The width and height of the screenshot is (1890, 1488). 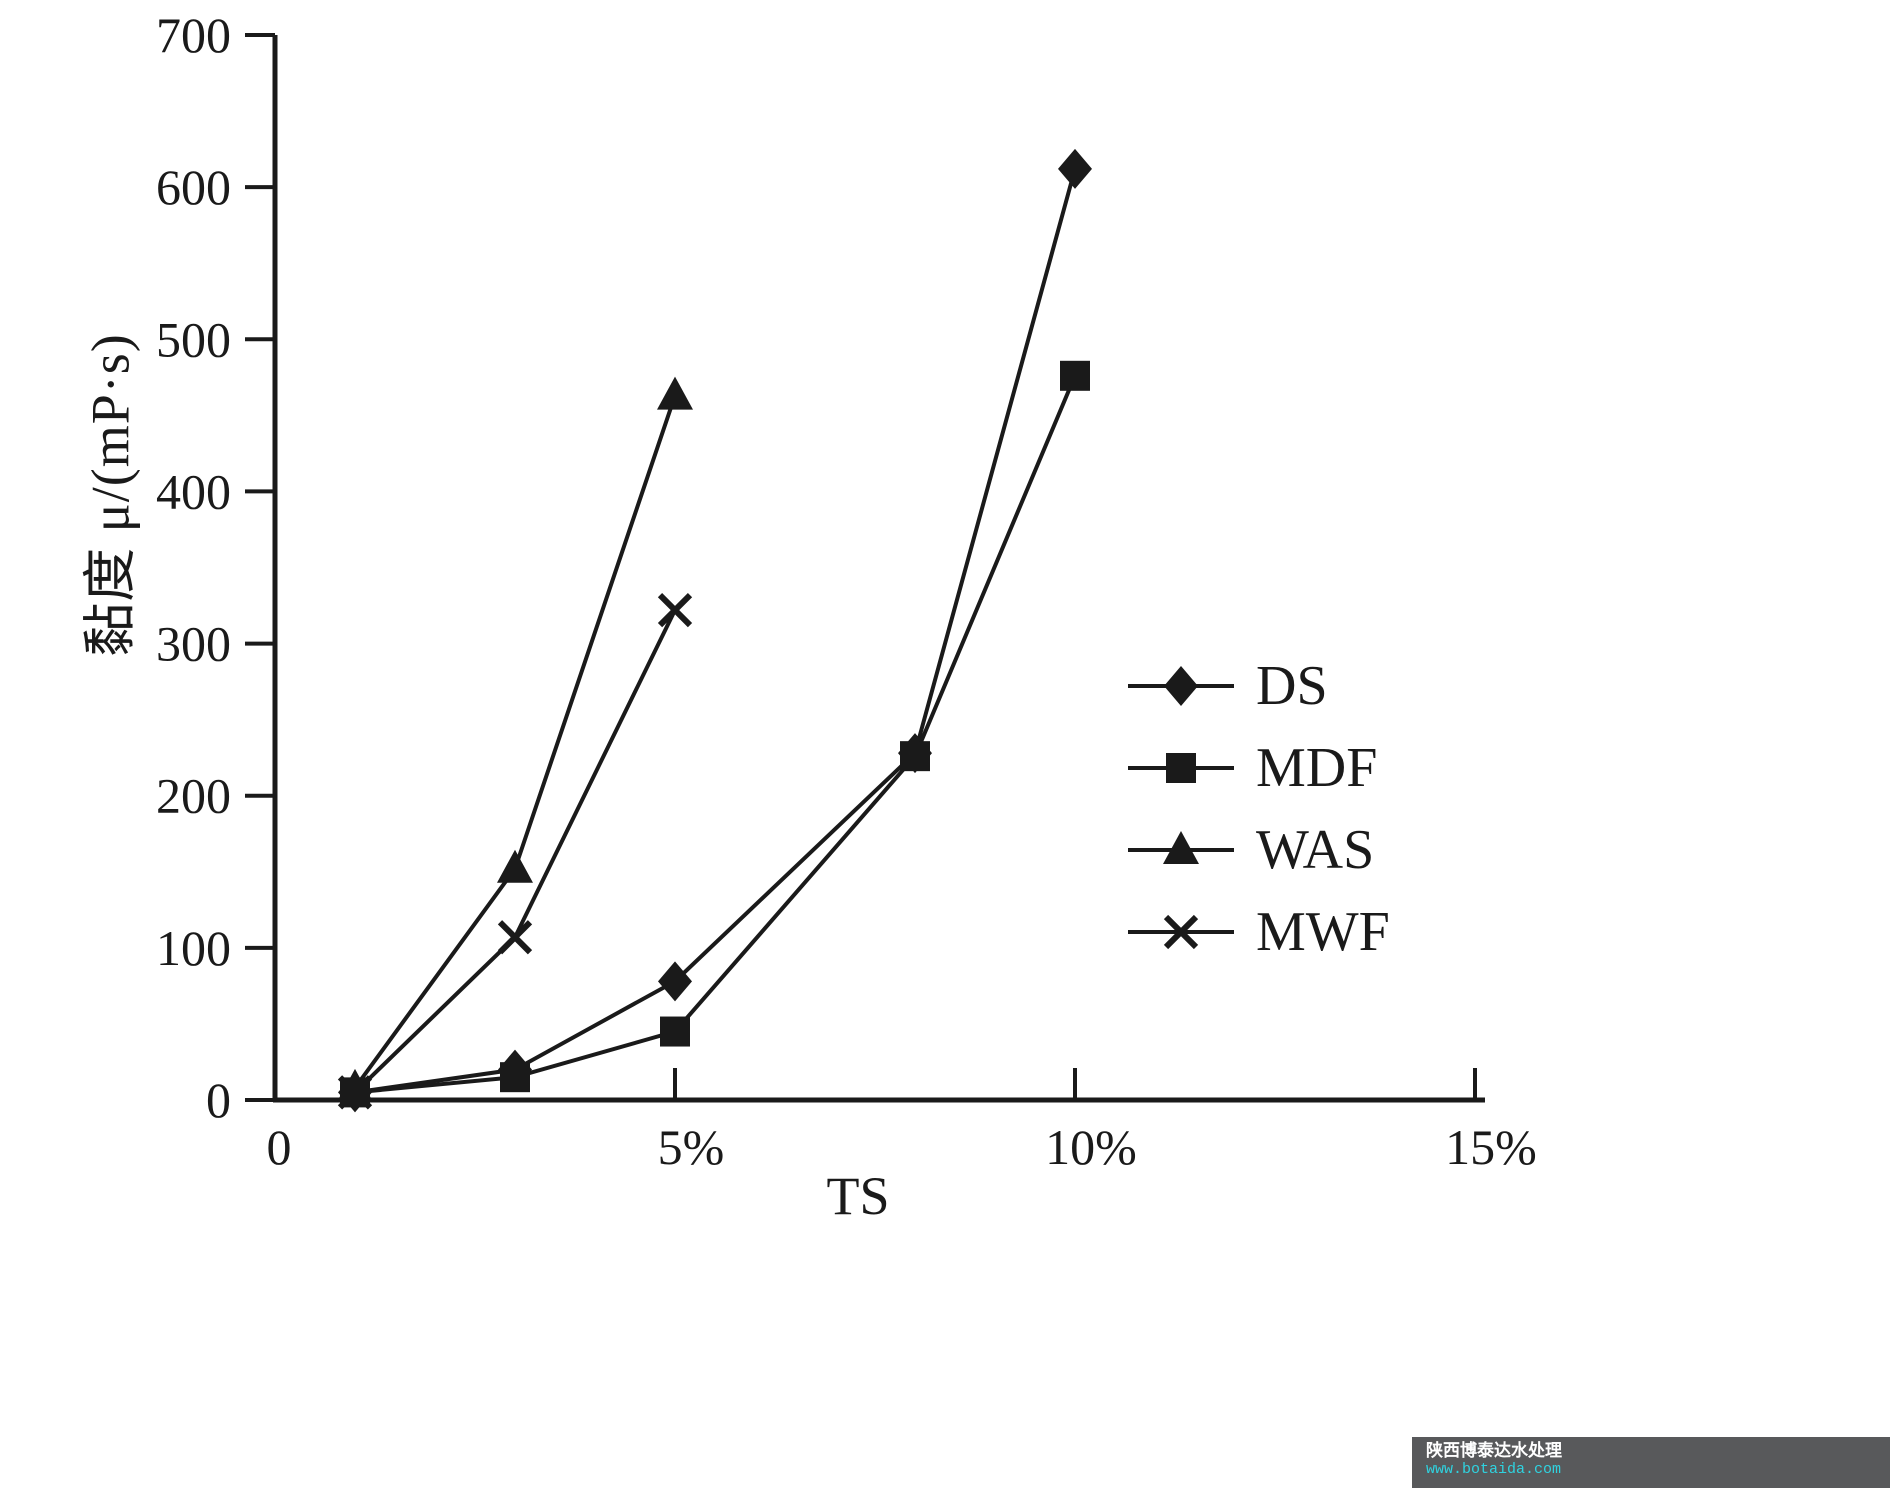 What do you see at coordinates (1323, 932) in the screenshot?
I see `legend-MWF-label: MWF` at bounding box center [1323, 932].